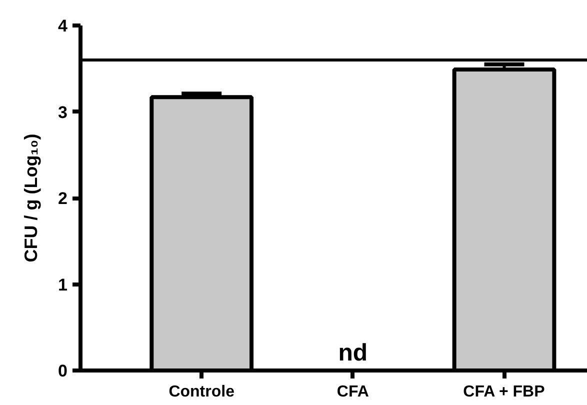  Describe the element at coordinates (353, 353) in the screenshot. I see `annotation: nd` at that location.